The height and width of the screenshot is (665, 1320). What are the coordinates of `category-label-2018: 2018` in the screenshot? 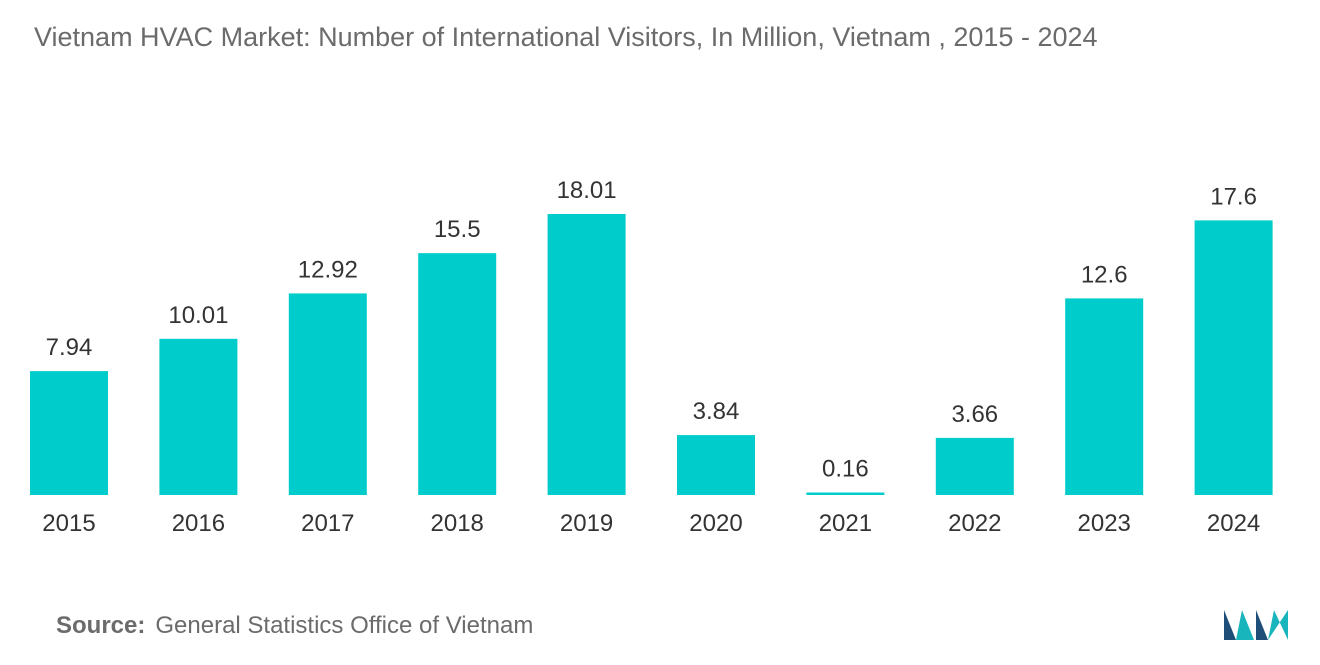 It's located at (457, 523).